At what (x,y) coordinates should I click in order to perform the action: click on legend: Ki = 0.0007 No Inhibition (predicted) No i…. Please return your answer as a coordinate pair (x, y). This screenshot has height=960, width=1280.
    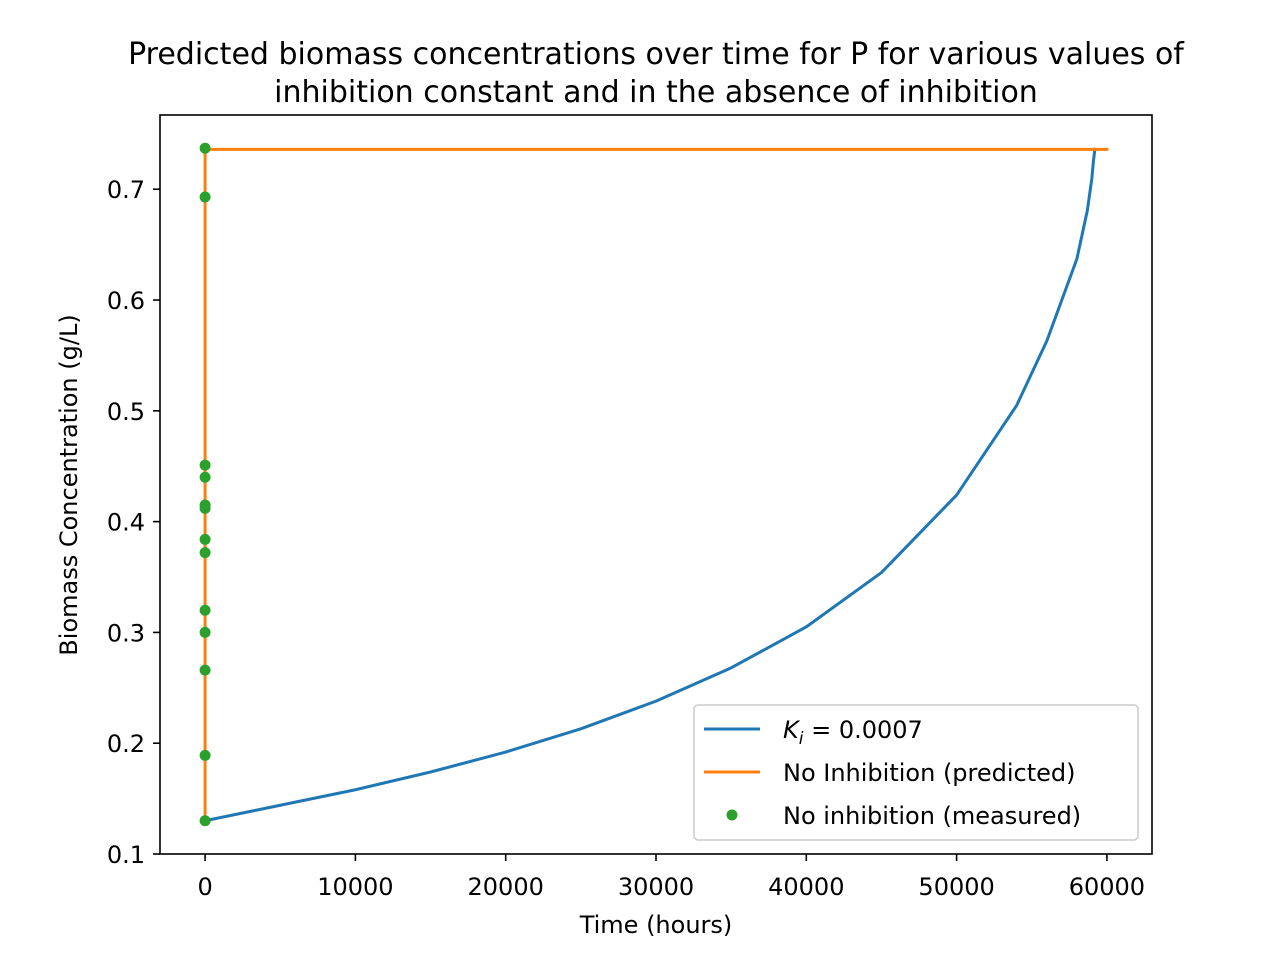
    Looking at the image, I should click on (916, 772).